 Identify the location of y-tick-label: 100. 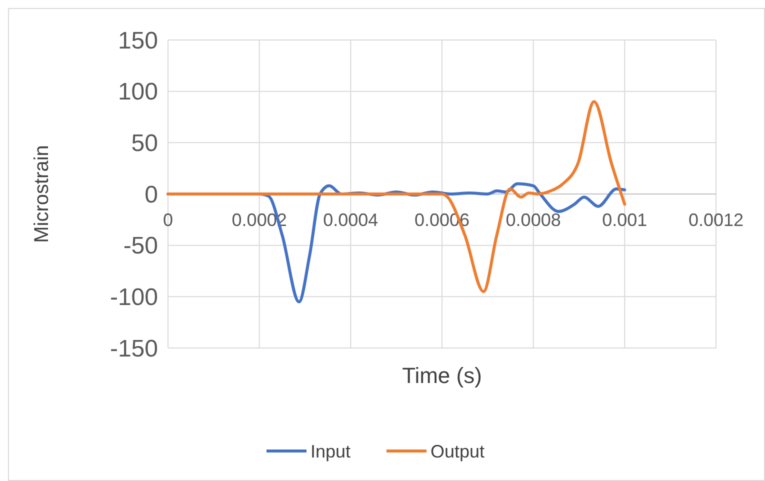
(138, 92).